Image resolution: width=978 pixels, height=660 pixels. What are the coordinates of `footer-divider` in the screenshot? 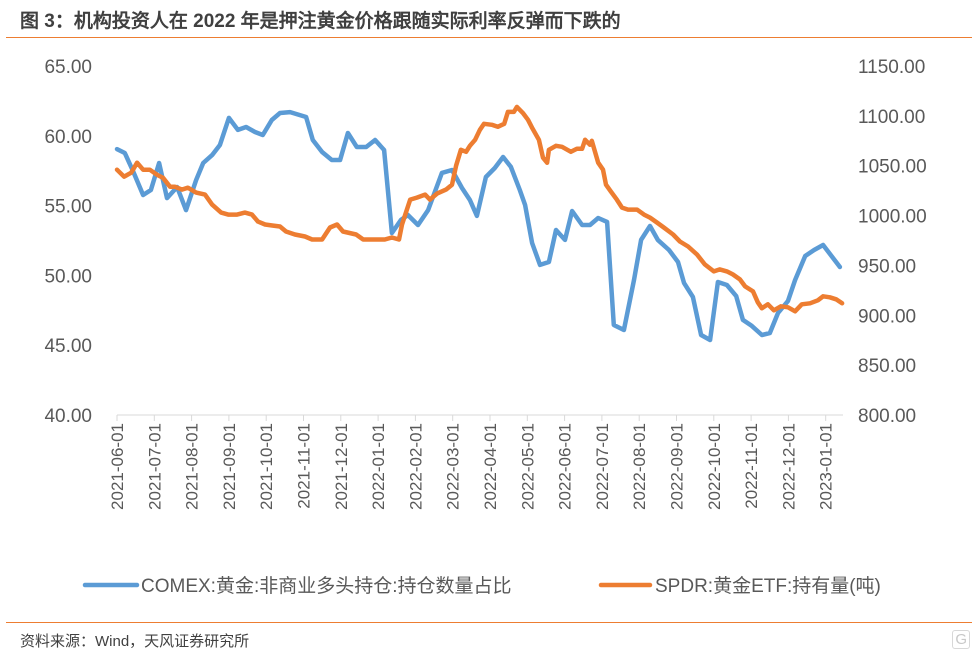 It's located at (489, 622).